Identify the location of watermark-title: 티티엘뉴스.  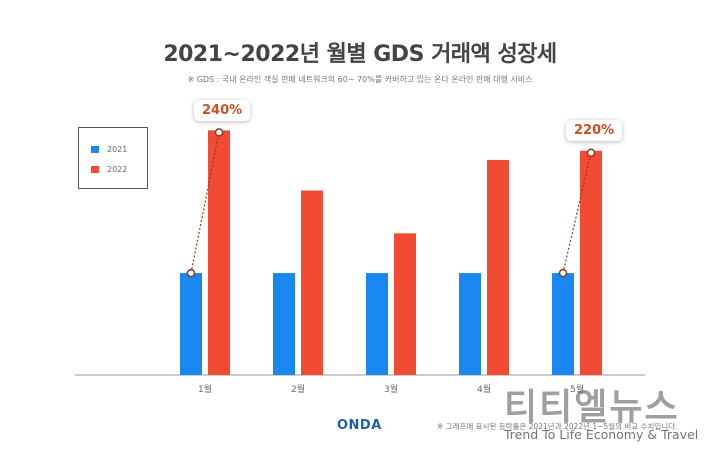
(592, 407).